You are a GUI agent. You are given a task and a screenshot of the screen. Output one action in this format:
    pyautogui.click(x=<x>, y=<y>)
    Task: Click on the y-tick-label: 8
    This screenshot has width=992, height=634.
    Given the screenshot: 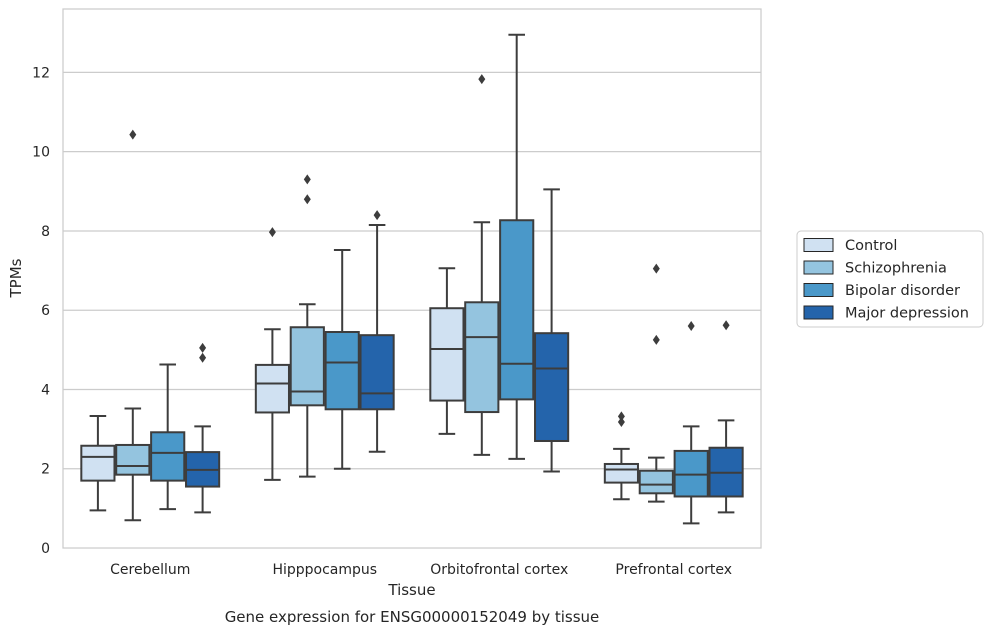 What is the action you would take?
    pyautogui.click(x=45, y=232)
    